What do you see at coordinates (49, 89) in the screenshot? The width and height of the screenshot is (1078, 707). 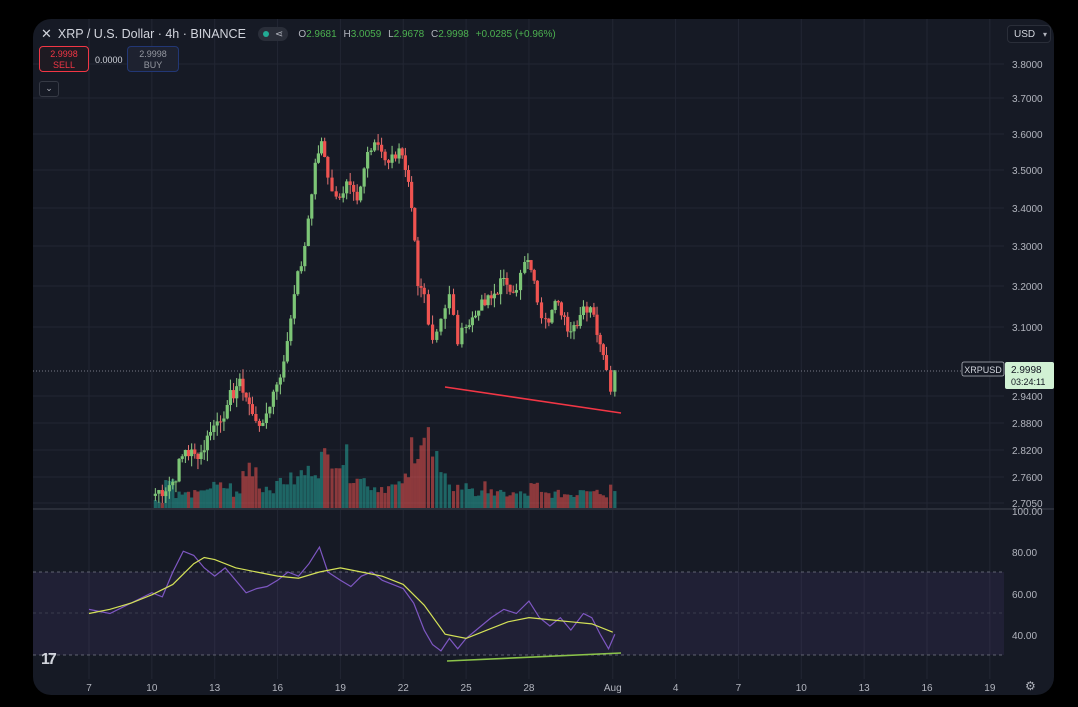 I see `chevron-down-icon: ⌄` at bounding box center [49, 89].